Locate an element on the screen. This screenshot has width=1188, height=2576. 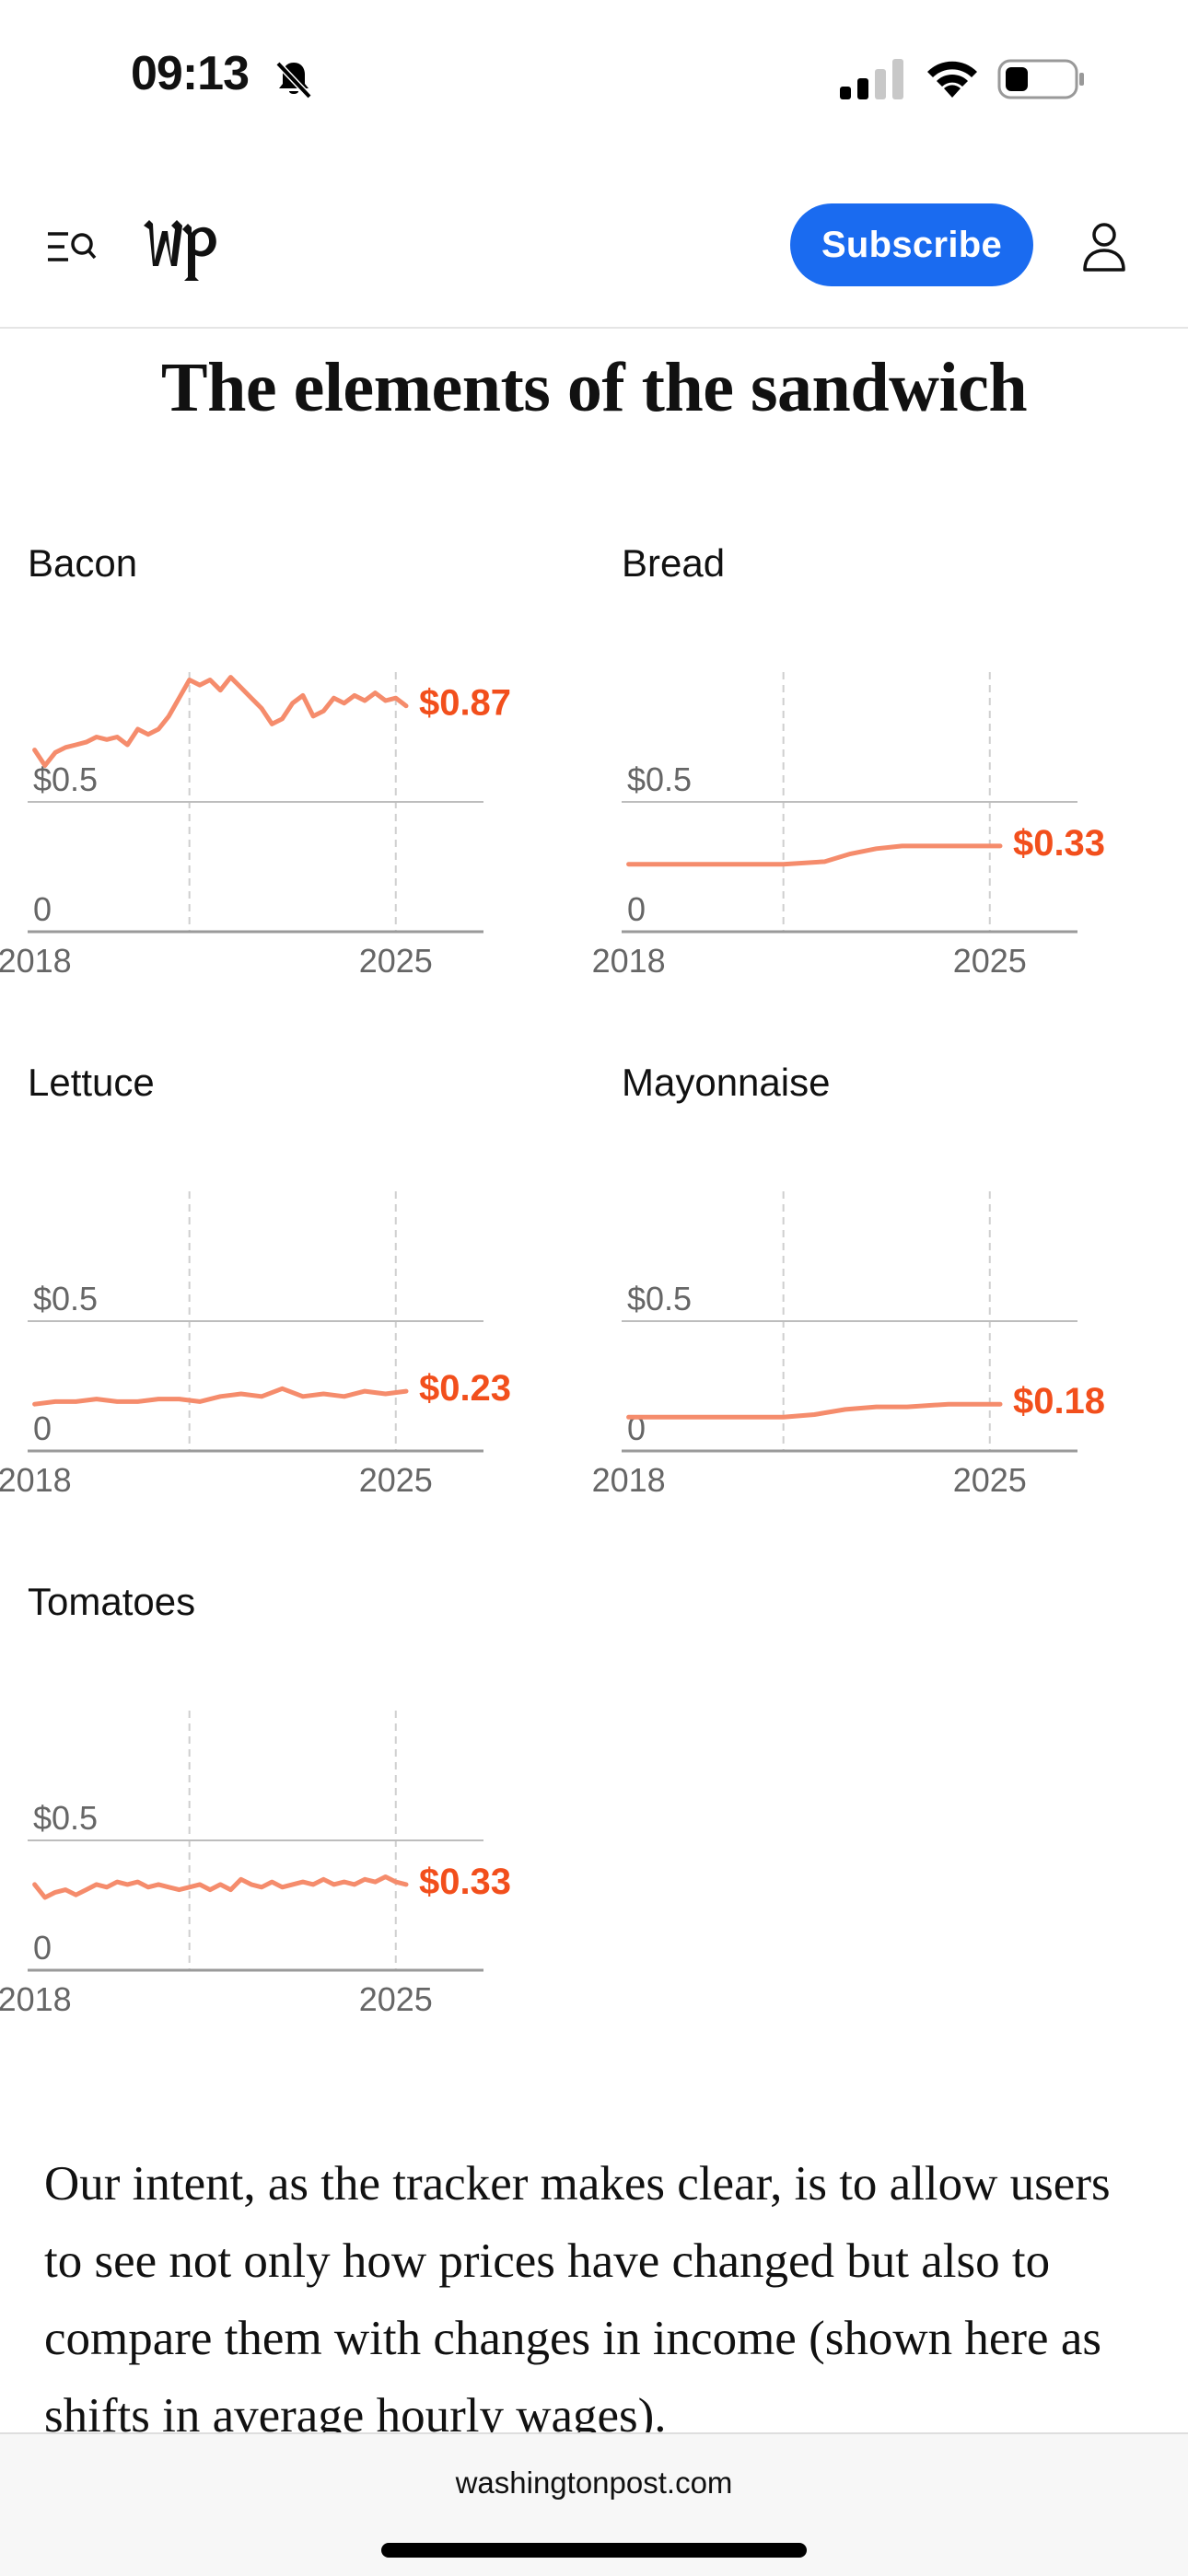
chart-title: Lettuce is located at coordinates (91, 1082).